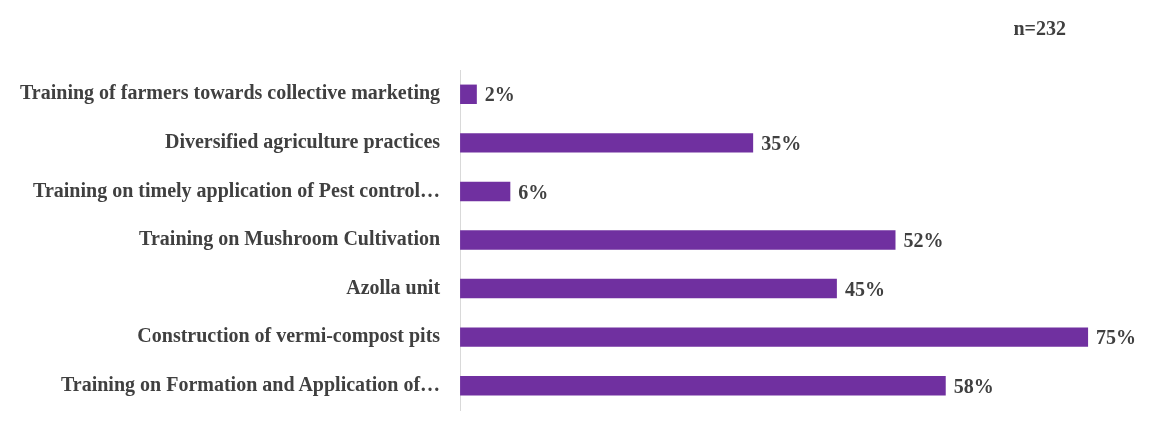  I want to click on y-tick-label: Diversified agriculture practices, so click(302, 142).